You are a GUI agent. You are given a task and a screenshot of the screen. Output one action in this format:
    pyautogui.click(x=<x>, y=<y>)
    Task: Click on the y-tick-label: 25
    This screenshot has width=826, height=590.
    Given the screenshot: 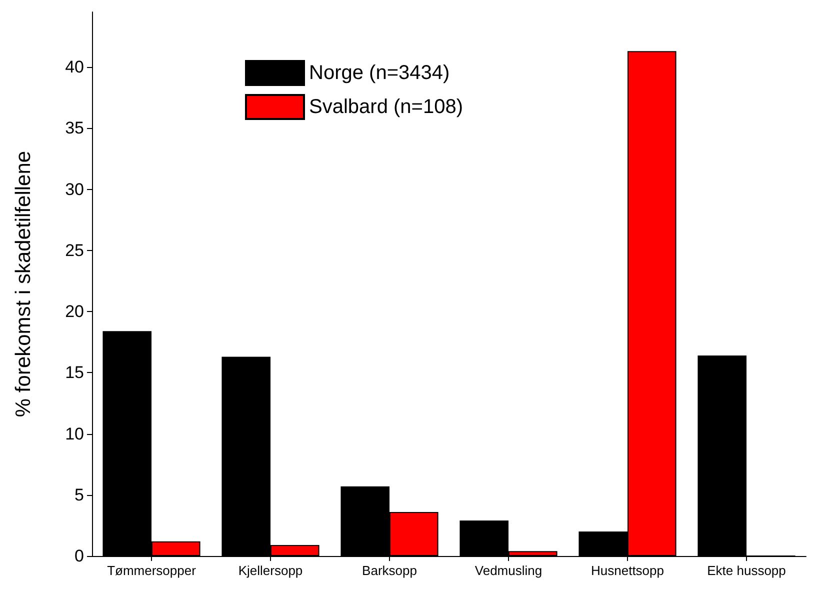 What is the action you would take?
    pyautogui.click(x=74, y=250)
    